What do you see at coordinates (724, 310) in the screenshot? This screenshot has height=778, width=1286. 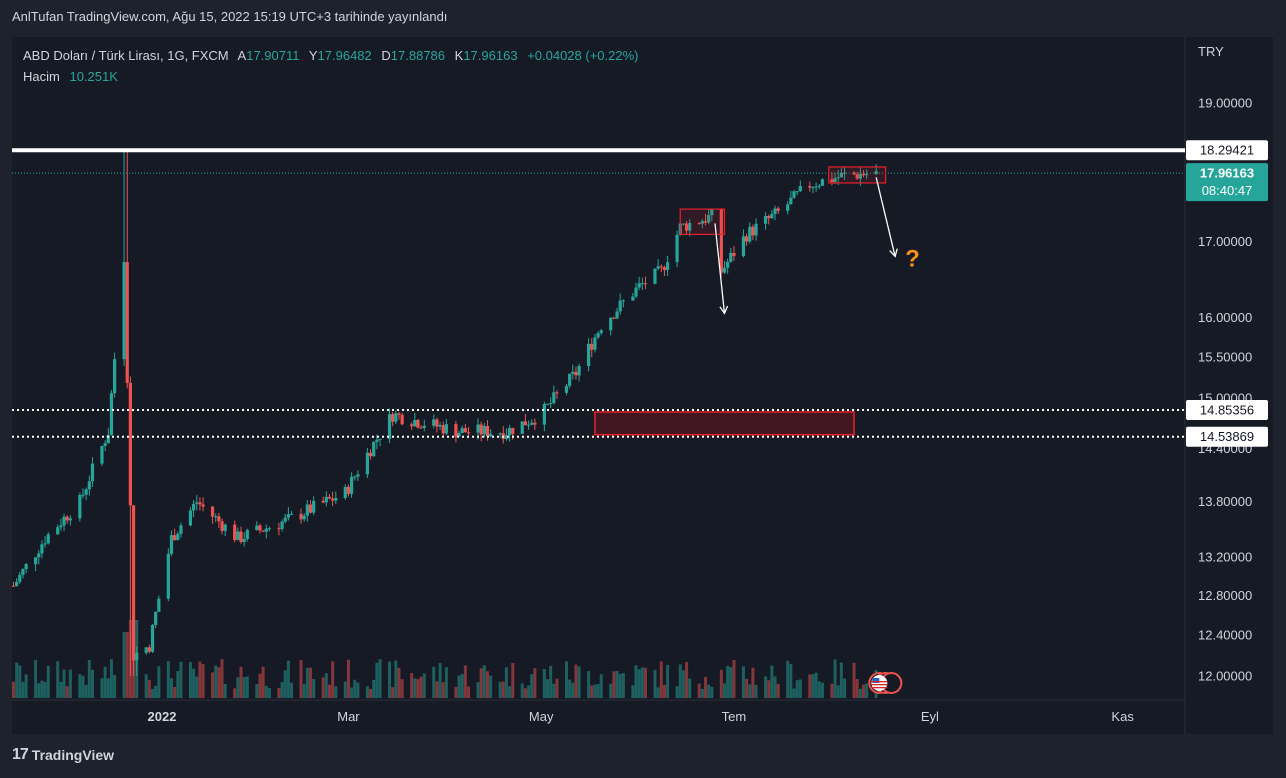 I see `drop-arrow-june-head` at bounding box center [724, 310].